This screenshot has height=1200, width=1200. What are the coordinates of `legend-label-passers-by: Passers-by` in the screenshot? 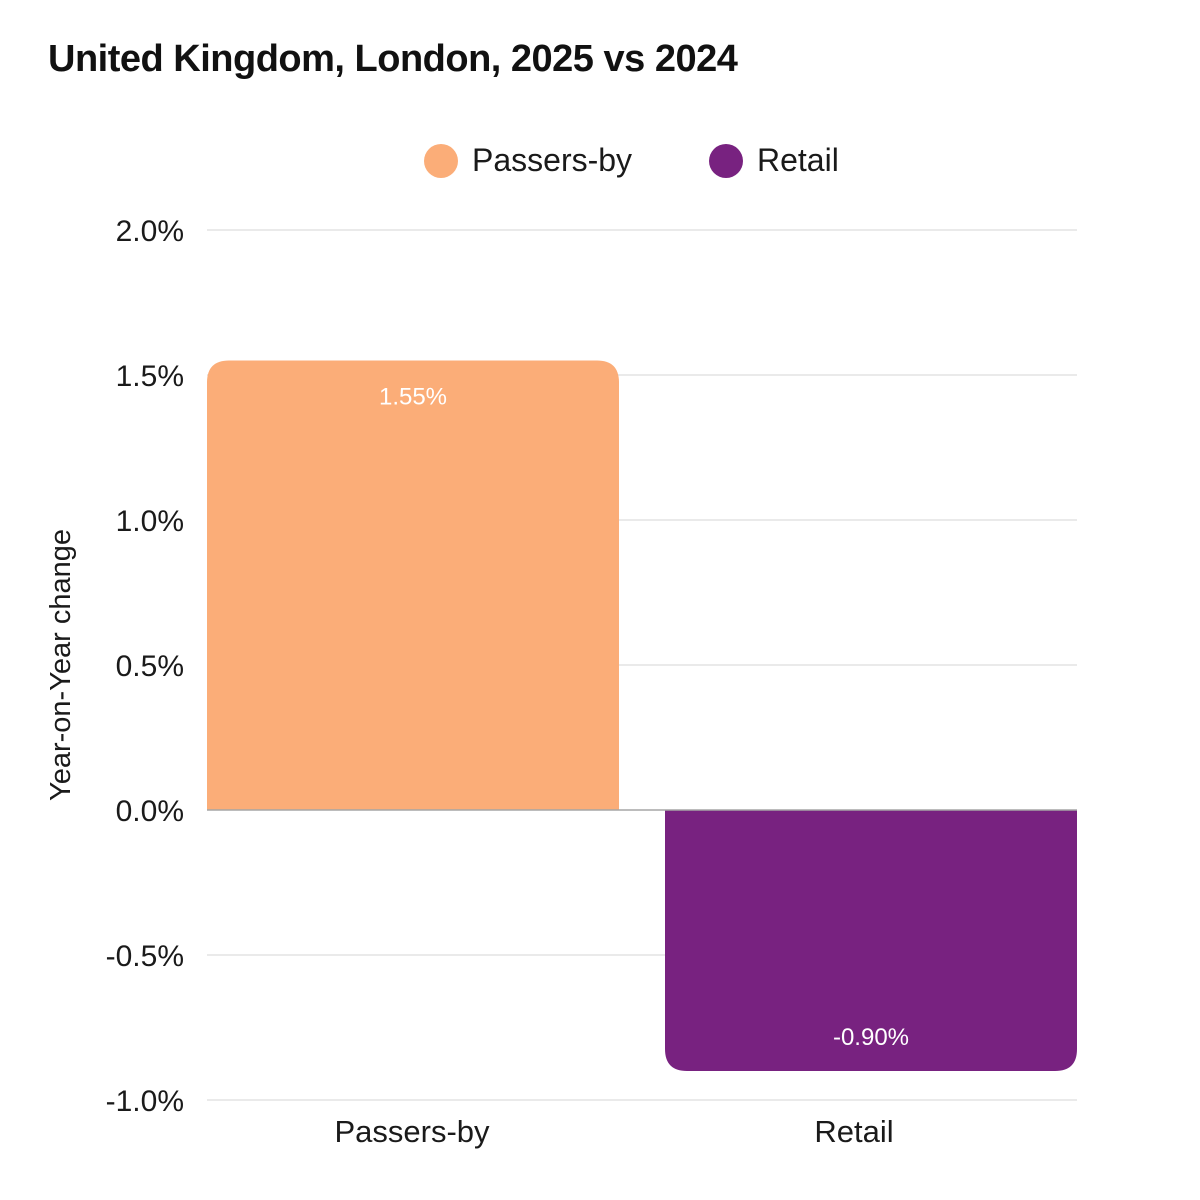 It's located at (552, 160).